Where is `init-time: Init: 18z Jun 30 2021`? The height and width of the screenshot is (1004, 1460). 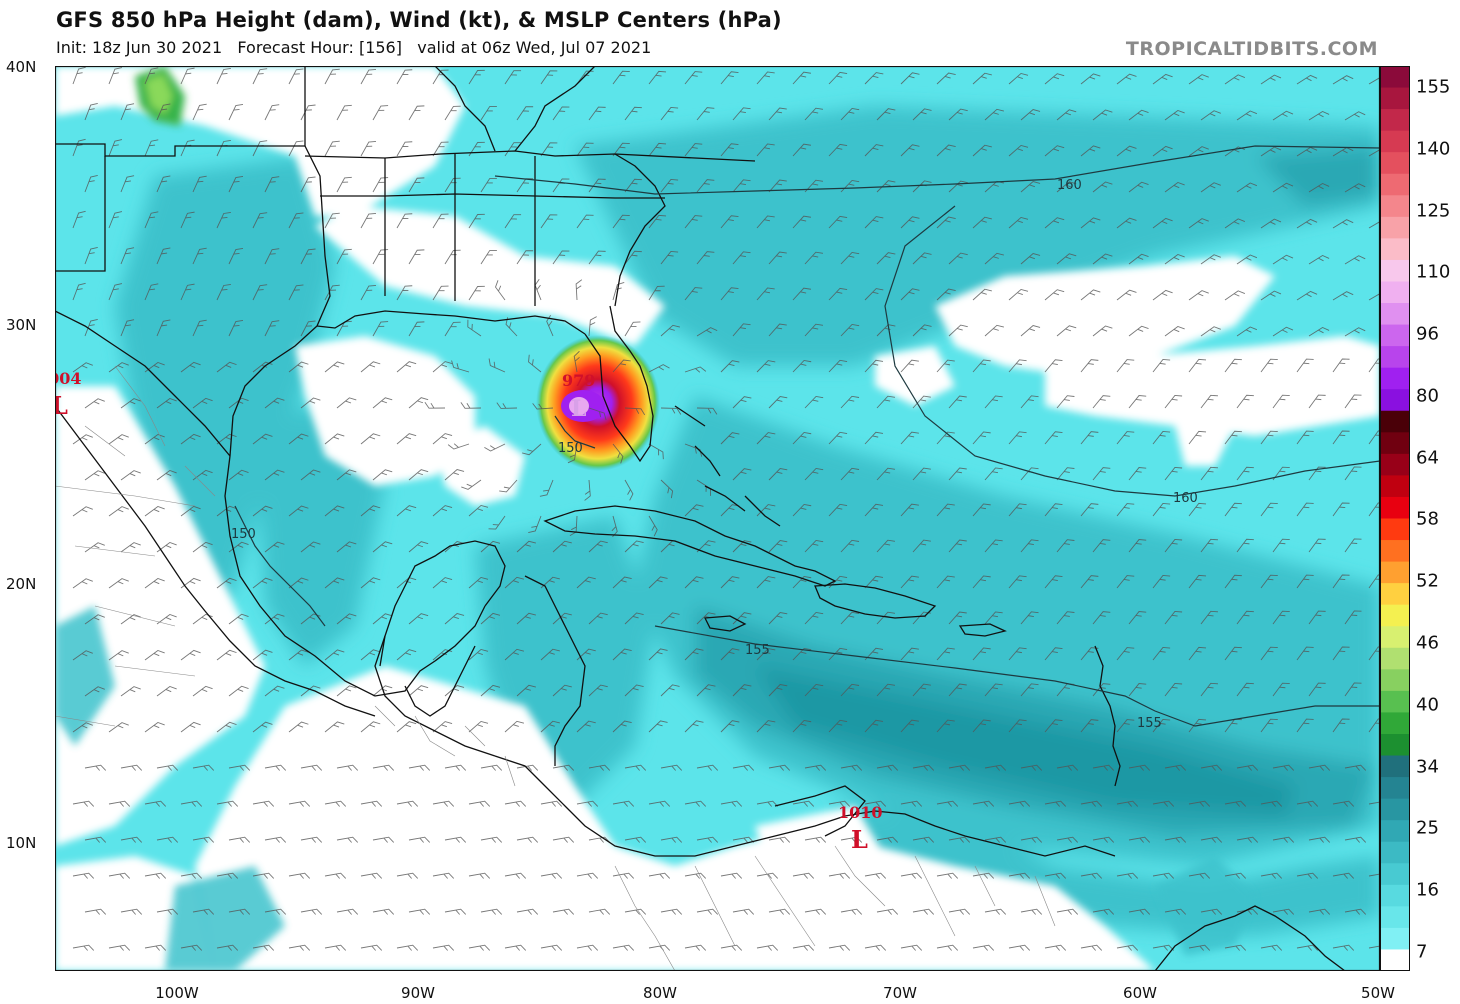
init-time: Init: 18z Jun 30 2021 is located at coordinates (139, 47).